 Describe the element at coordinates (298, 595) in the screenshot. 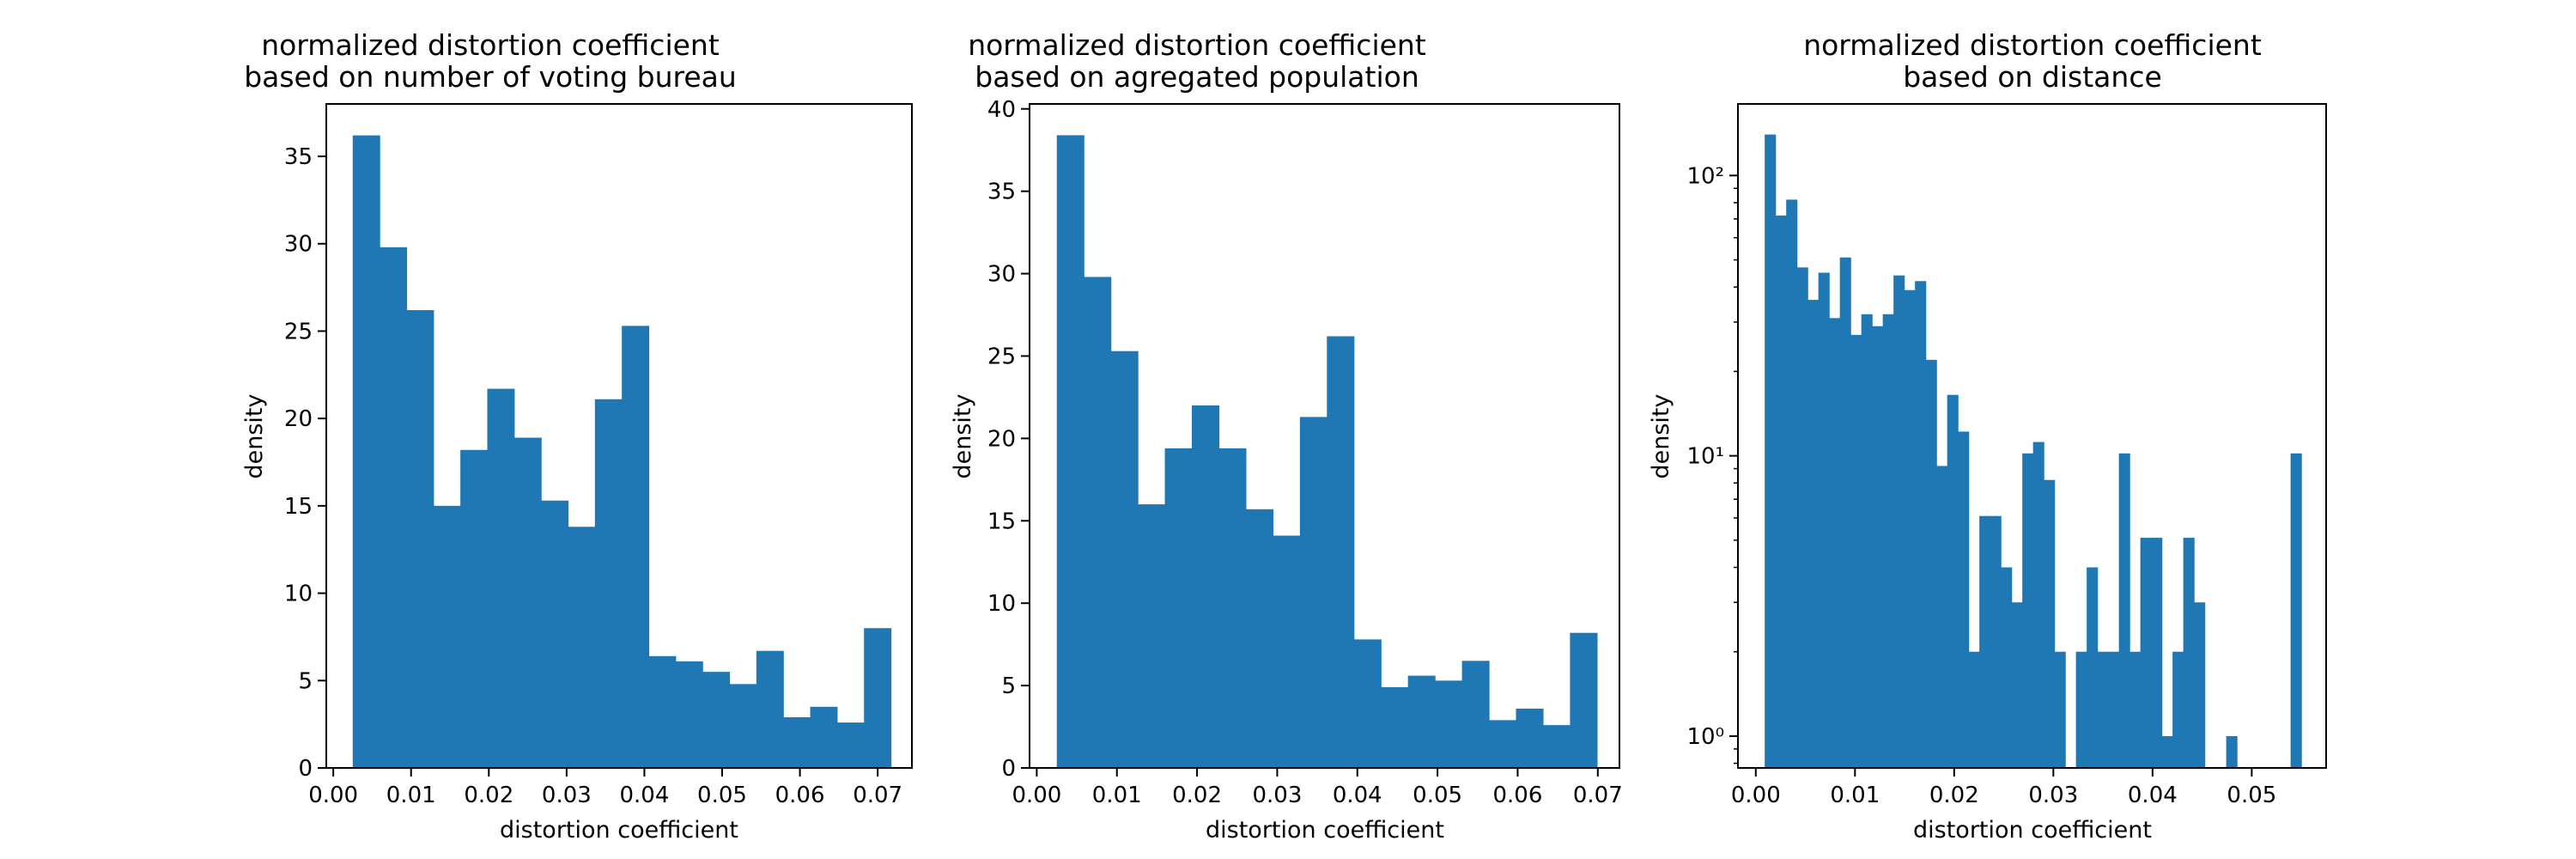

I see `y-tick-label: 10` at that location.